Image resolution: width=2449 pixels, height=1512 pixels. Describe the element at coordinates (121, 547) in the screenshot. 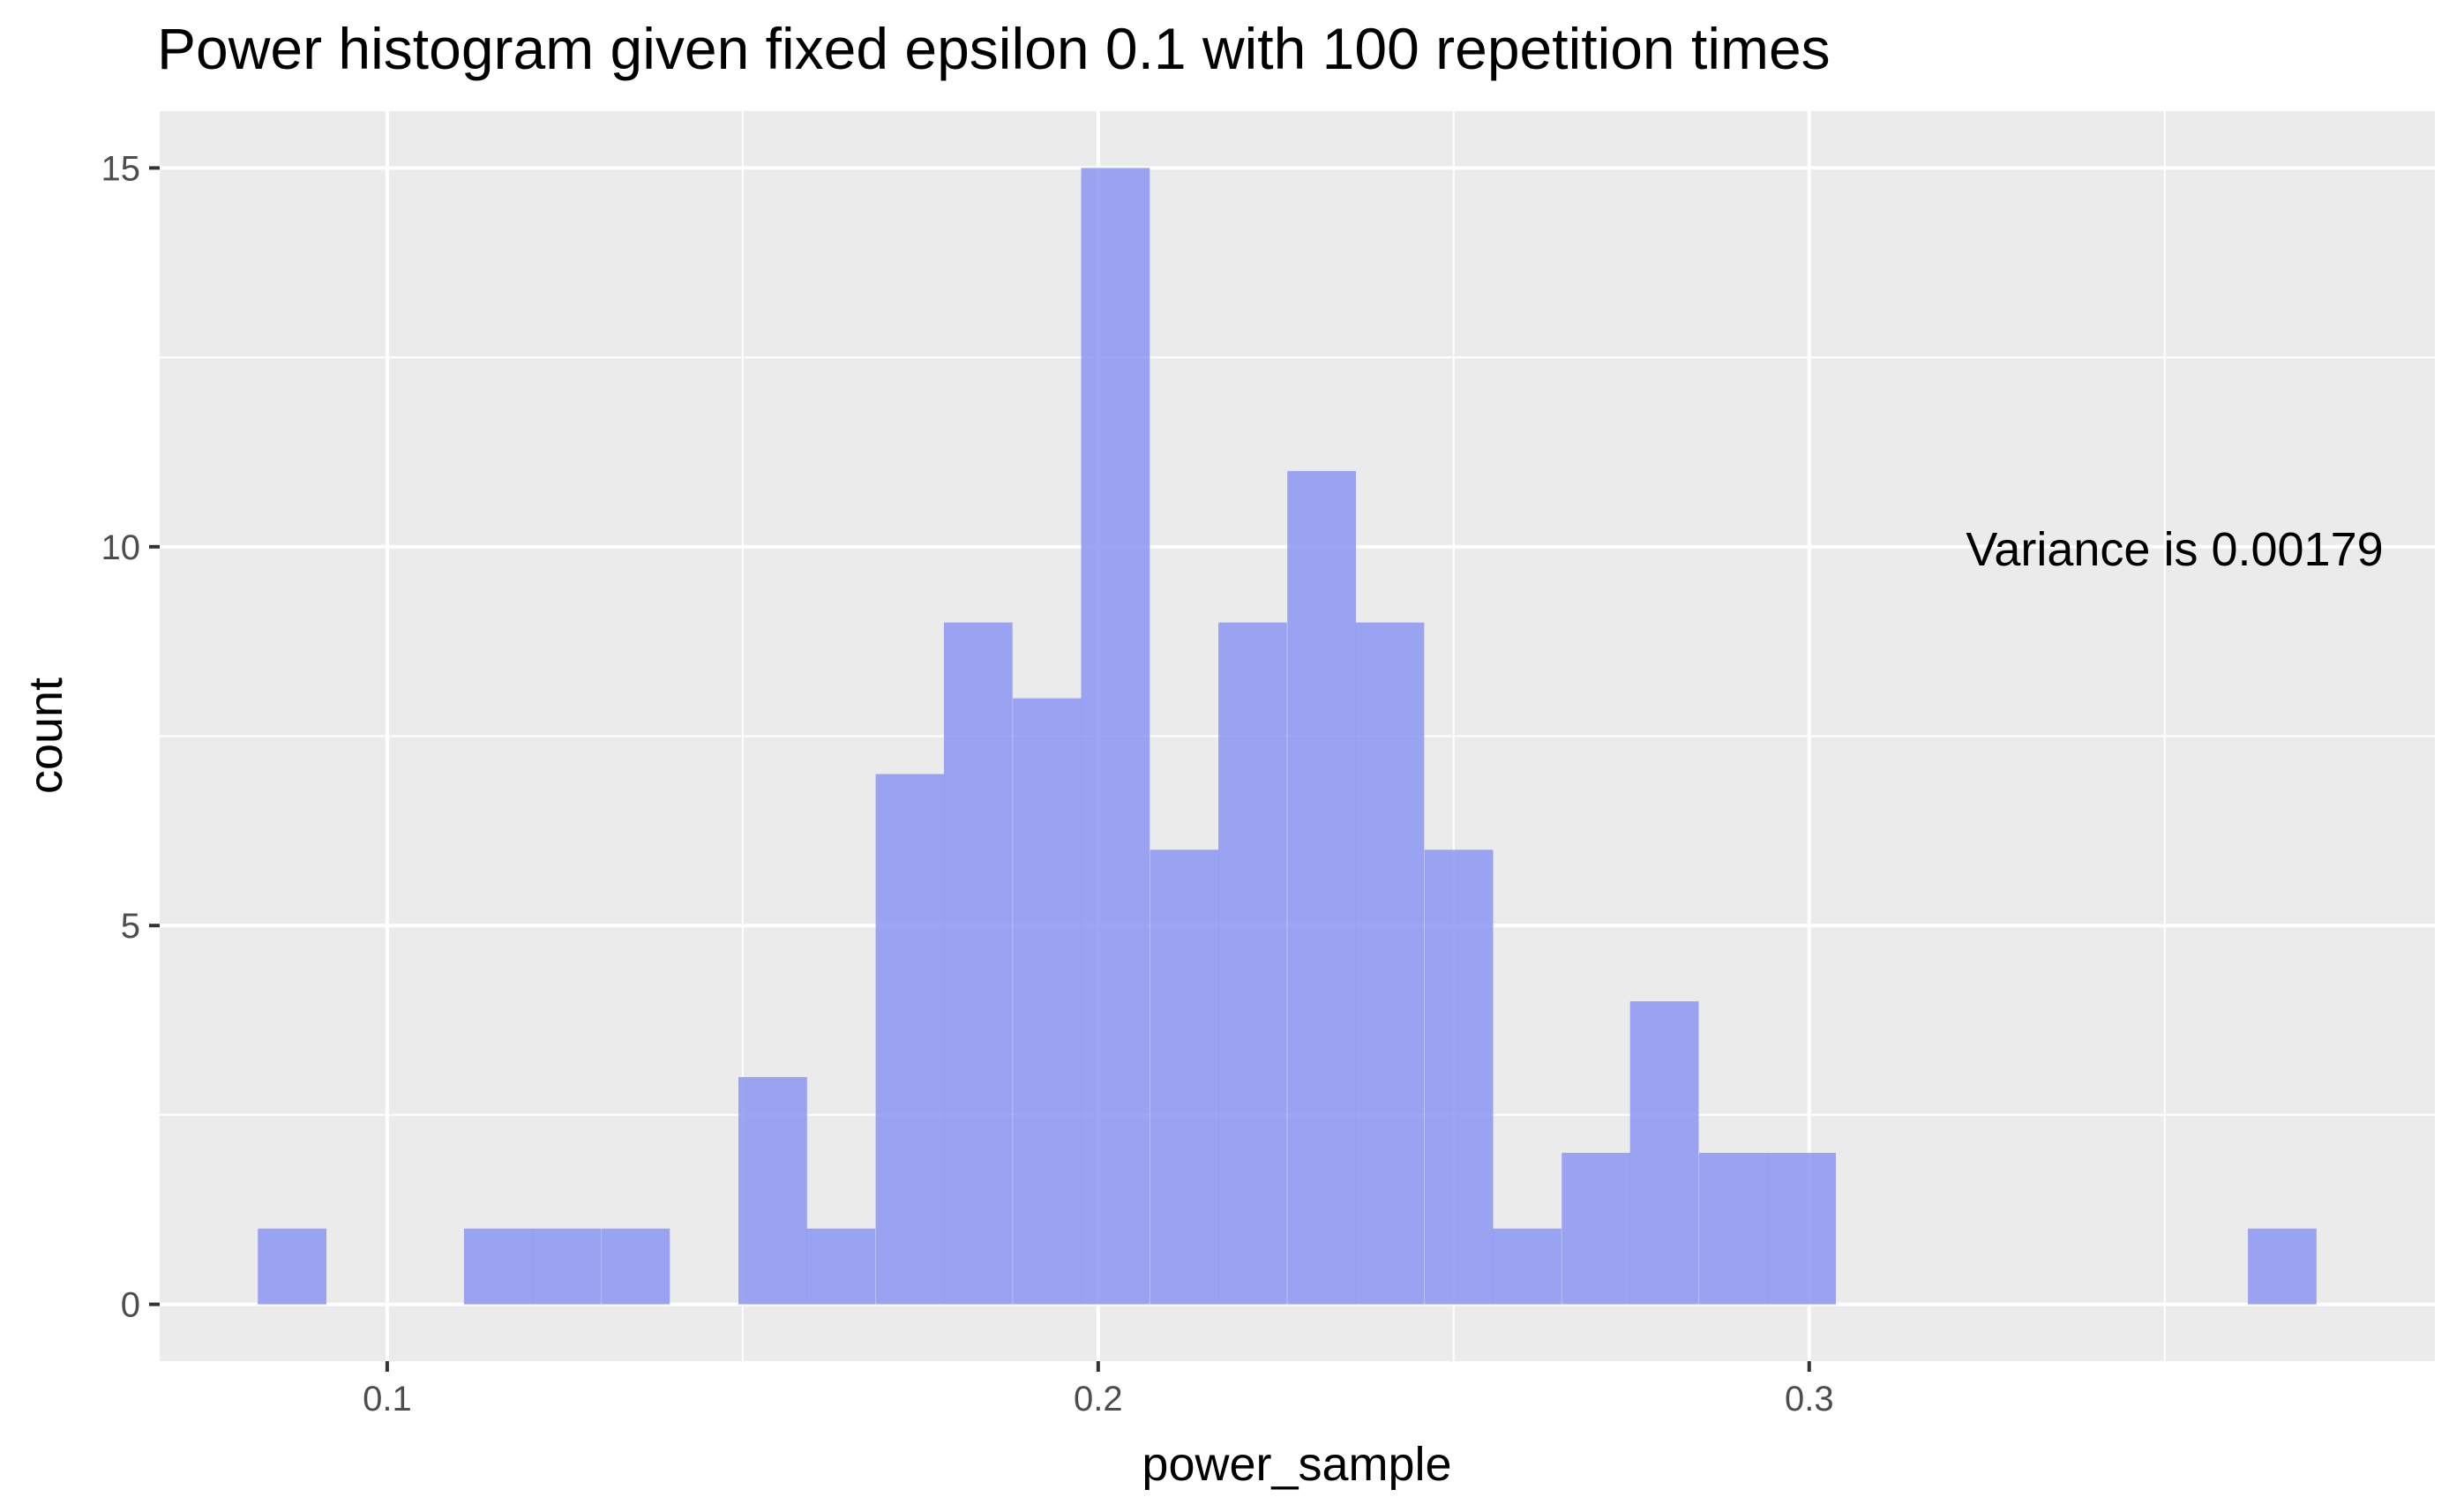

I see `y-tick-label: 10` at that location.